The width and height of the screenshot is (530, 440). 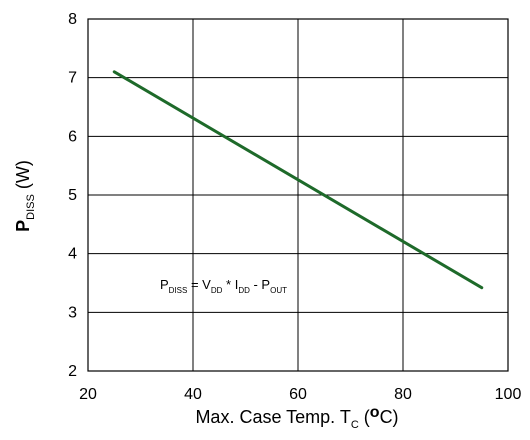 I want to click on y-axis-label: PDISS (W), so click(x=25, y=196).